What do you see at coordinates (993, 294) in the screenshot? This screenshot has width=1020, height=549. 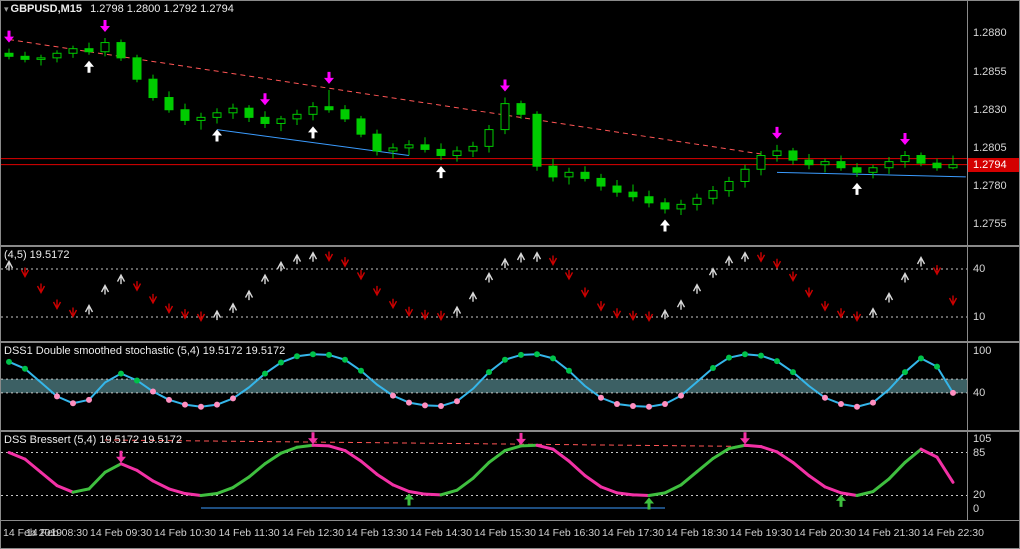 I see `semafor-scale: 40 10` at bounding box center [993, 294].